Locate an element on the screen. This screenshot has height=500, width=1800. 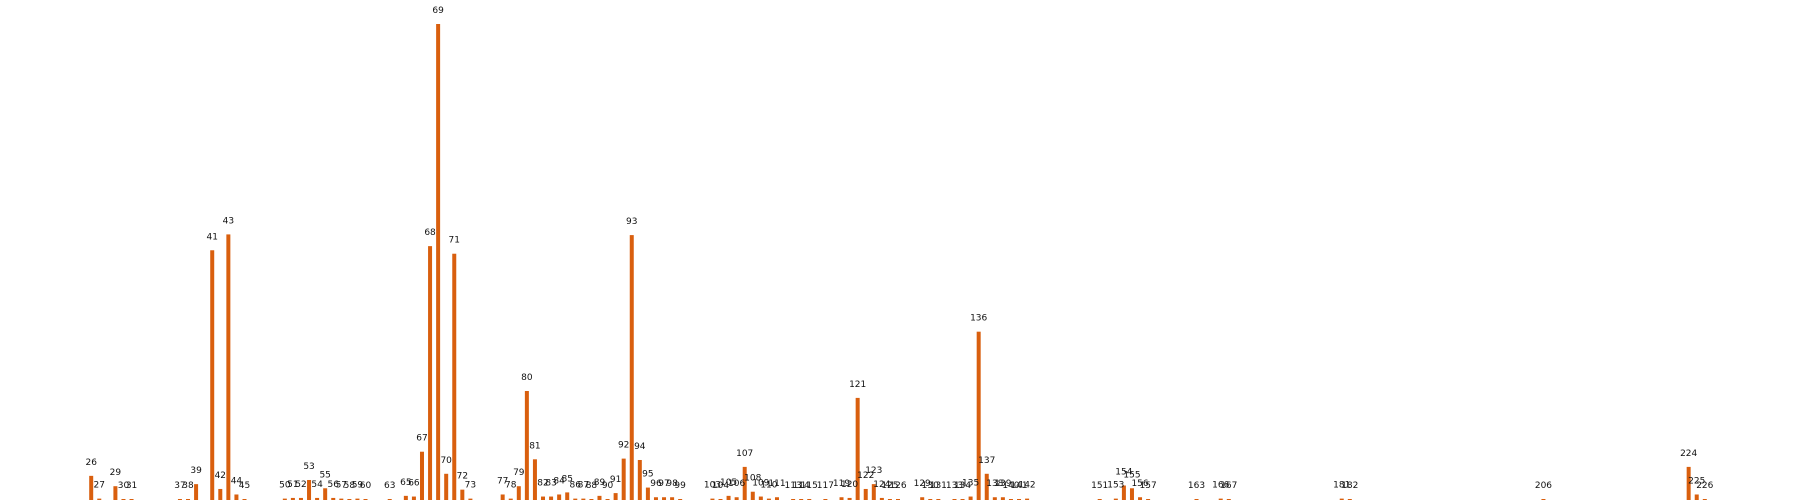
bar-label-51: 51 is located at coordinates (292, 485).